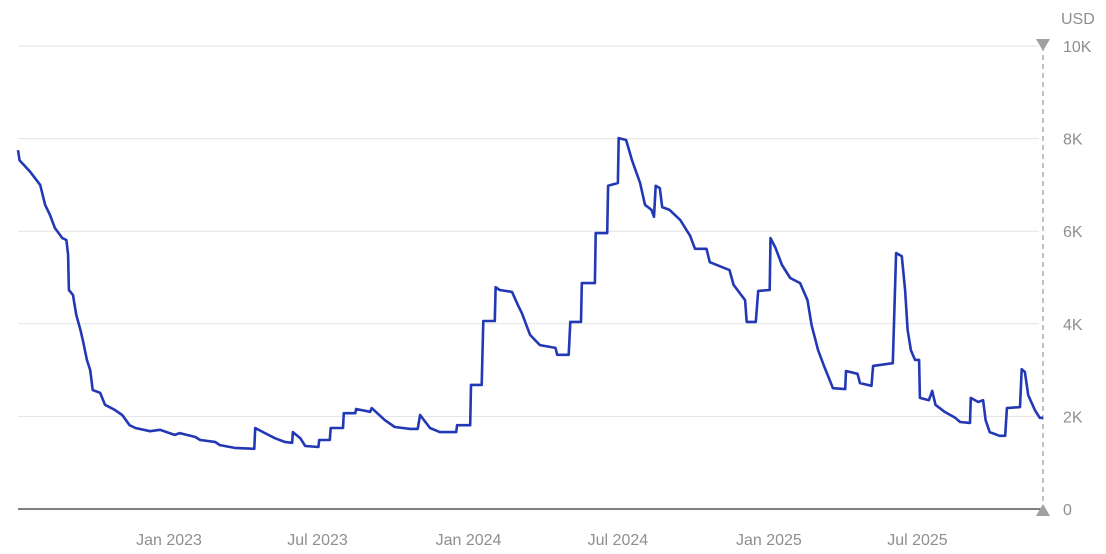 This screenshot has height=554, width=1106. I want to click on y-tick-label: 8K, so click(1073, 140).